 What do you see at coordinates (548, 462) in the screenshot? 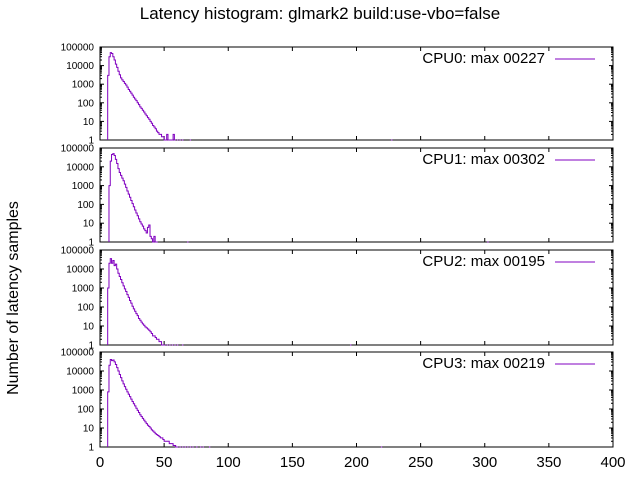
I see `x-tick-label: 350` at bounding box center [548, 462].